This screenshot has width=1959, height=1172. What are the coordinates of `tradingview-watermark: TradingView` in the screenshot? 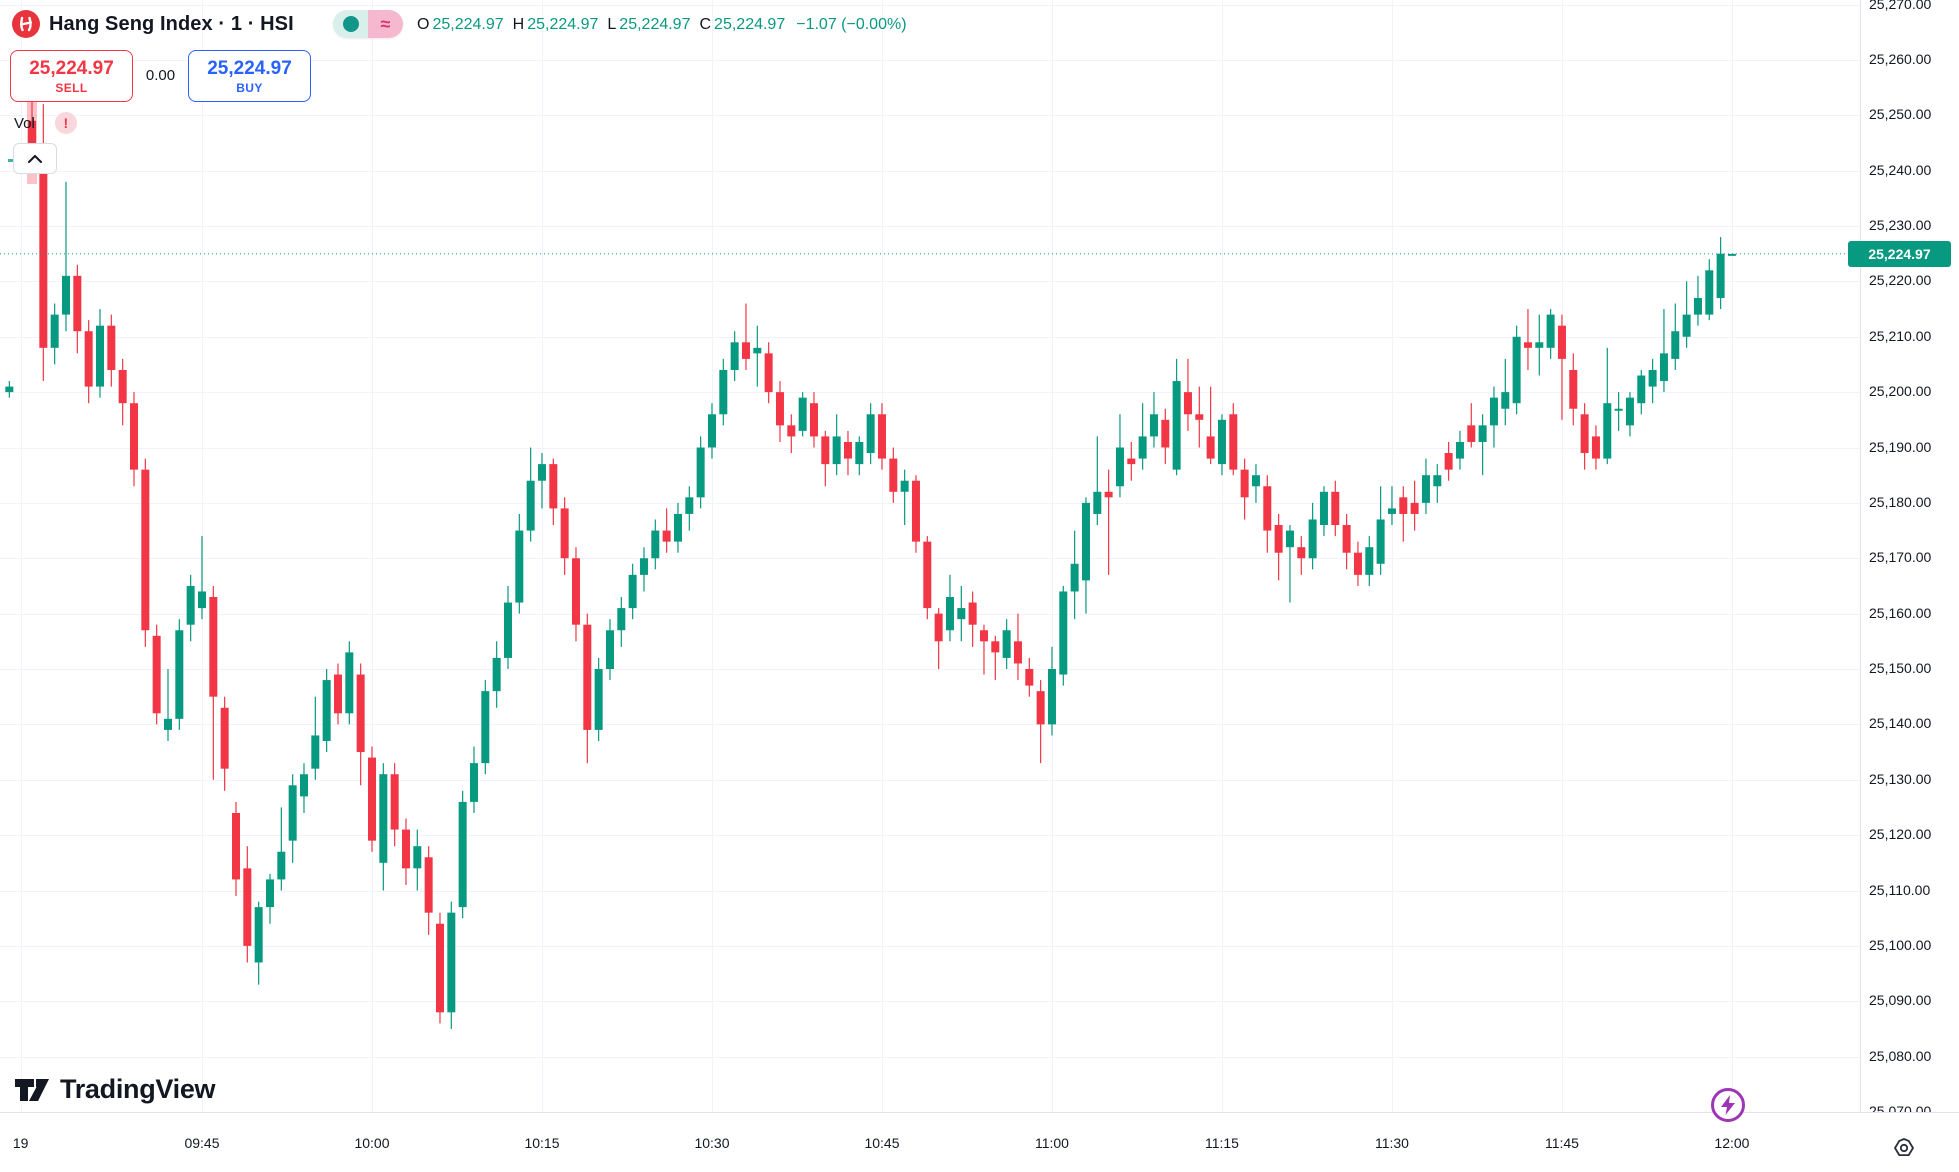 It's located at (115, 1089).